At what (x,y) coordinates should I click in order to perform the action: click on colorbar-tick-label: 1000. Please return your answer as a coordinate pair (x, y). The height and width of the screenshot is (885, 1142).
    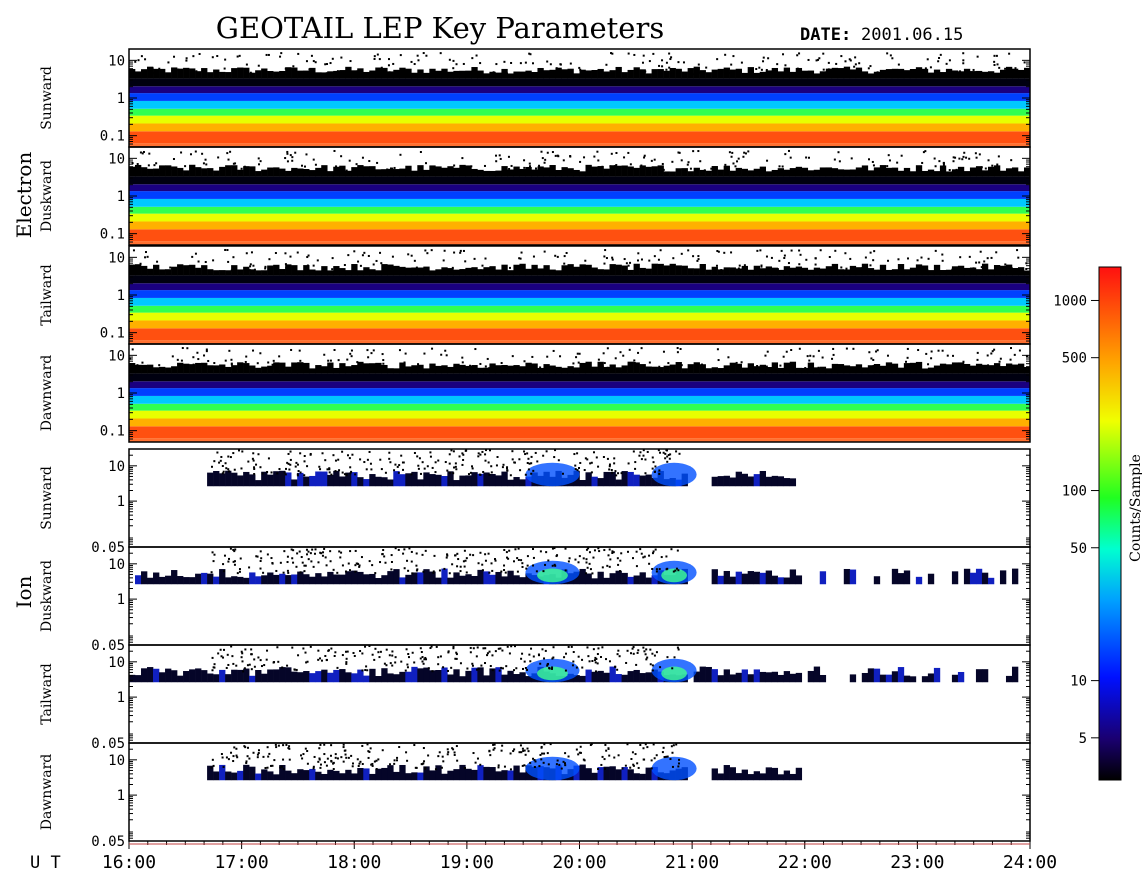
    Looking at the image, I should click on (1070, 301).